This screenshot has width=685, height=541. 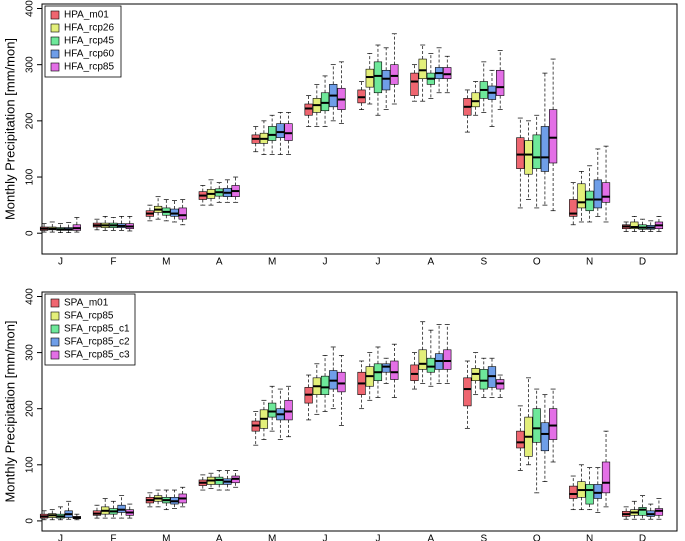 What do you see at coordinates (89, 41) in the screenshot?
I see `legend-label: HFA_rcp45` at bounding box center [89, 41].